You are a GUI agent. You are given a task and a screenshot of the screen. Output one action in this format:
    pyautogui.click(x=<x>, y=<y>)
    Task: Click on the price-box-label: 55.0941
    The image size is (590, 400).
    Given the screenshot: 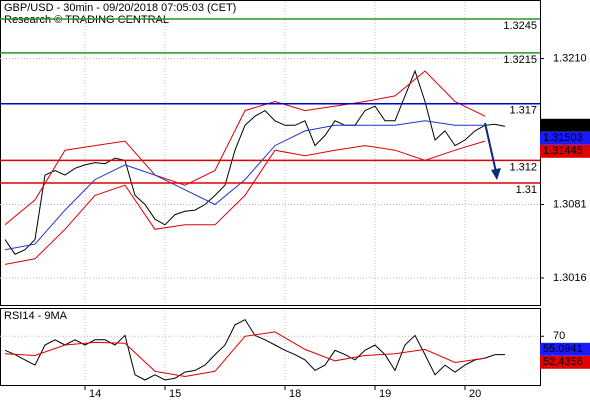 What is the action you would take?
    pyautogui.click(x=563, y=349)
    